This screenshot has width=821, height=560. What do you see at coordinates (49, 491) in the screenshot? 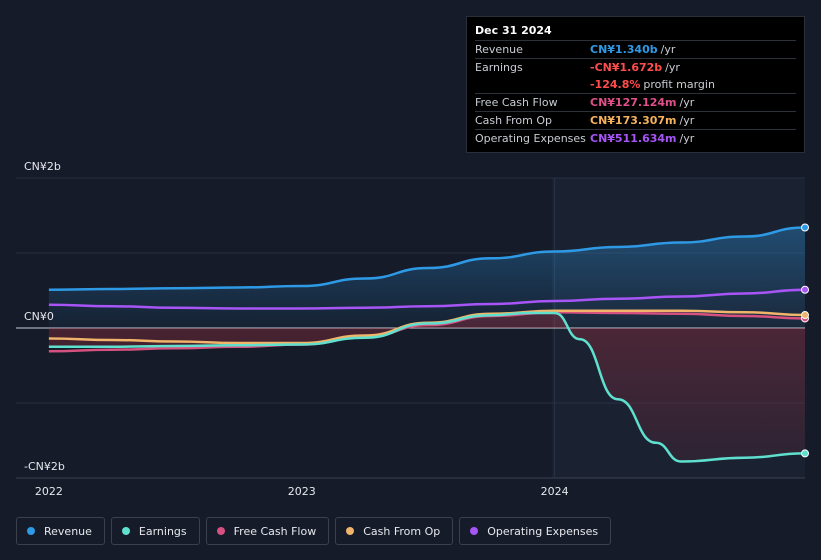
I see `x-tick-label: 2022` at bounding box center [49, 491].